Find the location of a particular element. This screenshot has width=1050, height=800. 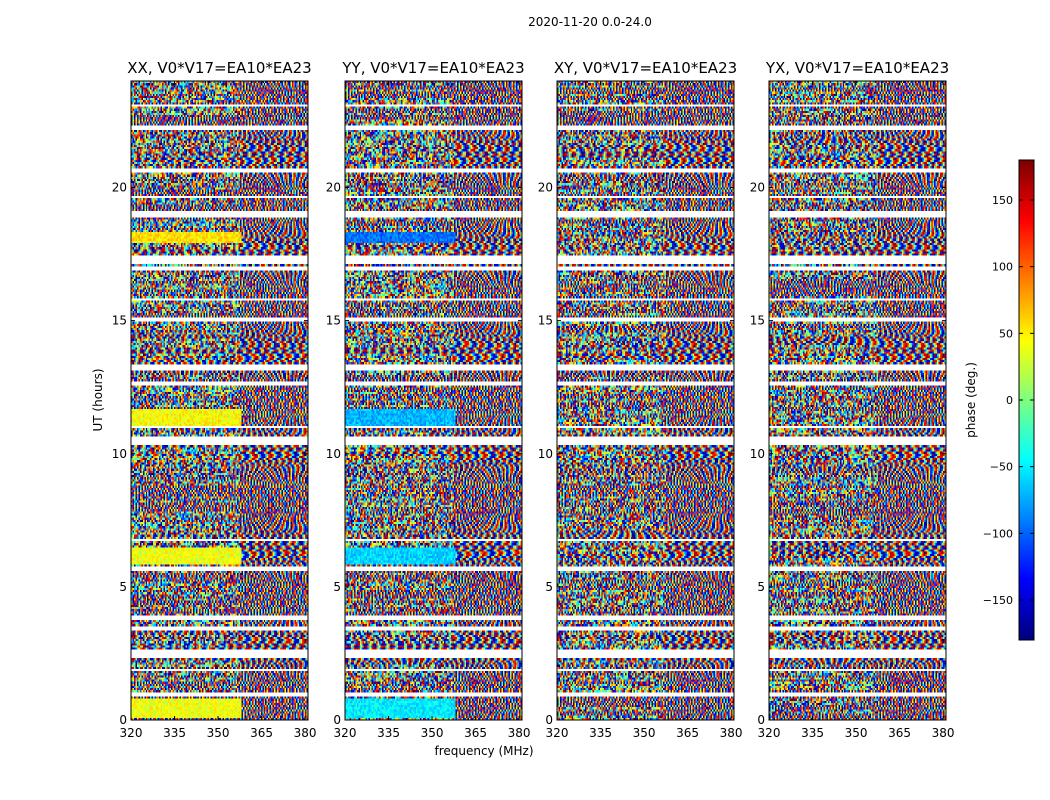

x-axis-label: frequency (MHz) is located at coordinates (483, 751).